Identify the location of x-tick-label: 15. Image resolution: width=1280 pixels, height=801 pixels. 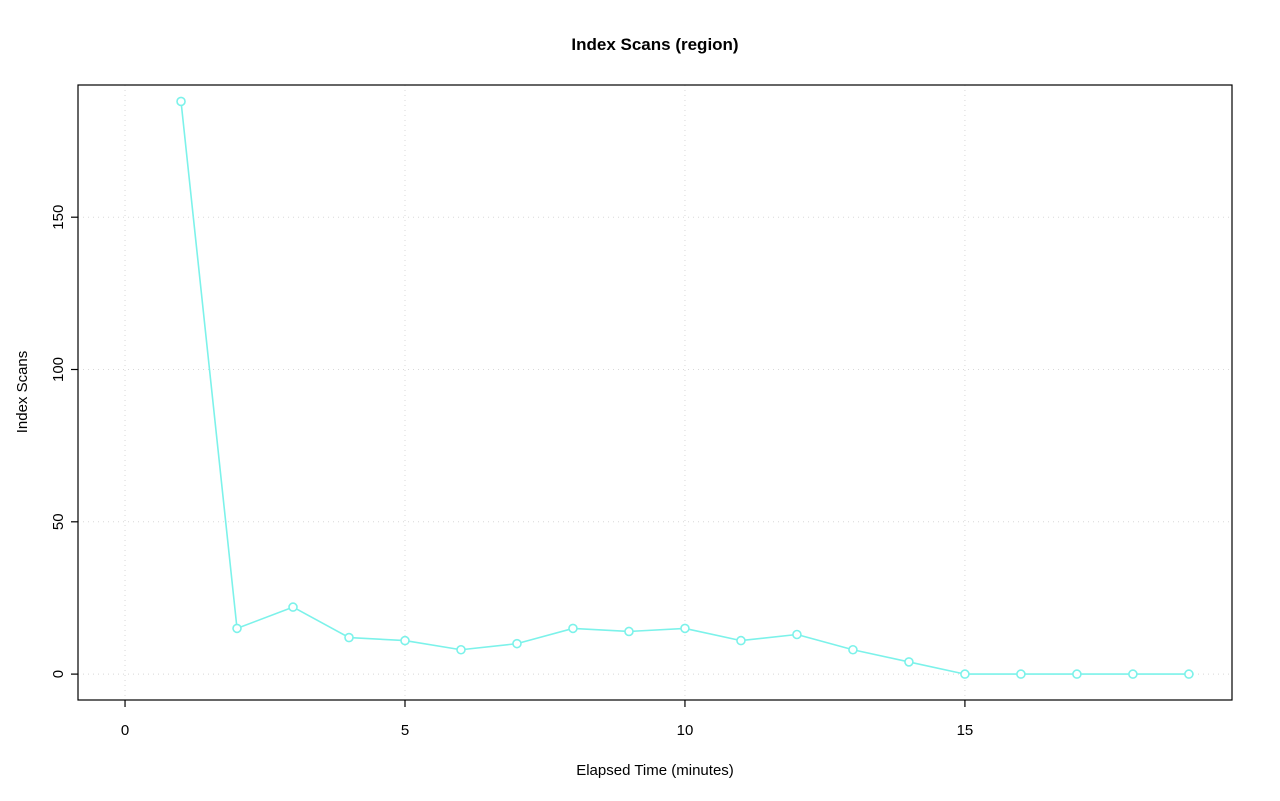
(965, 730).